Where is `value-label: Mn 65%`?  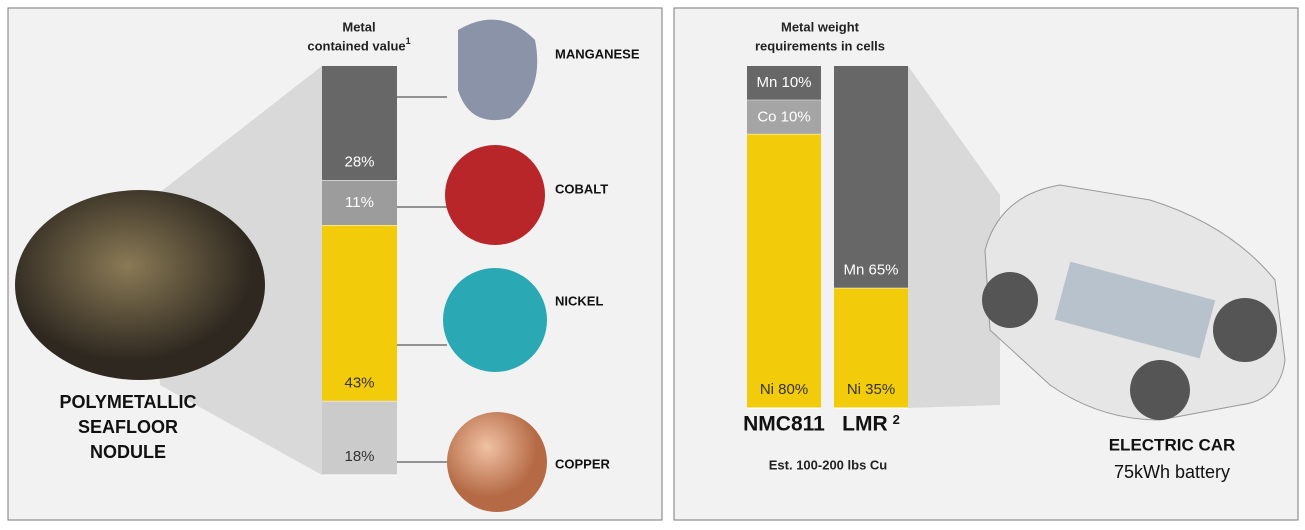 value-label: Mn 65% is located at coordinates (870, 269).